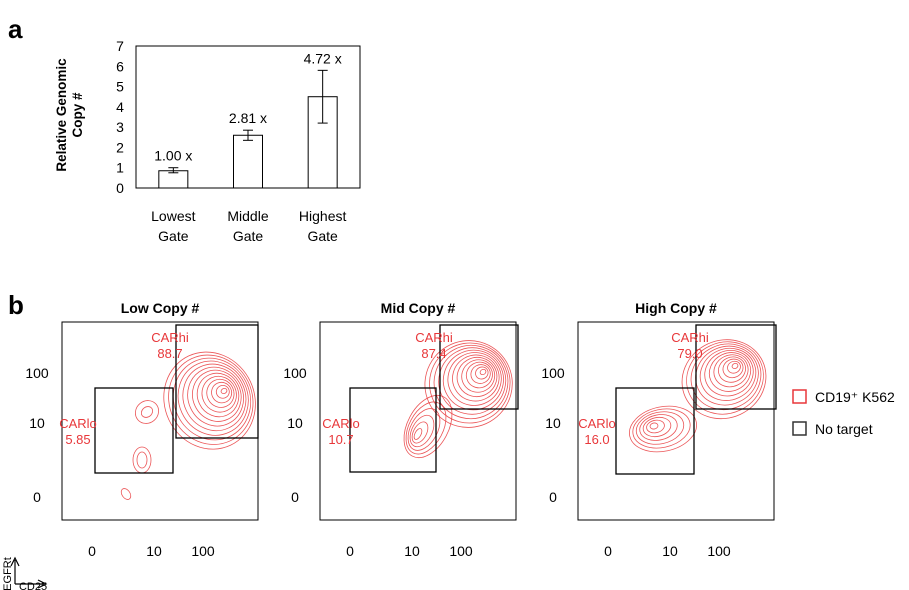  Describe the element at coordinates (843, 413) in the screenshot. I see `legend: CD19⁺ K562 No target` at that location.